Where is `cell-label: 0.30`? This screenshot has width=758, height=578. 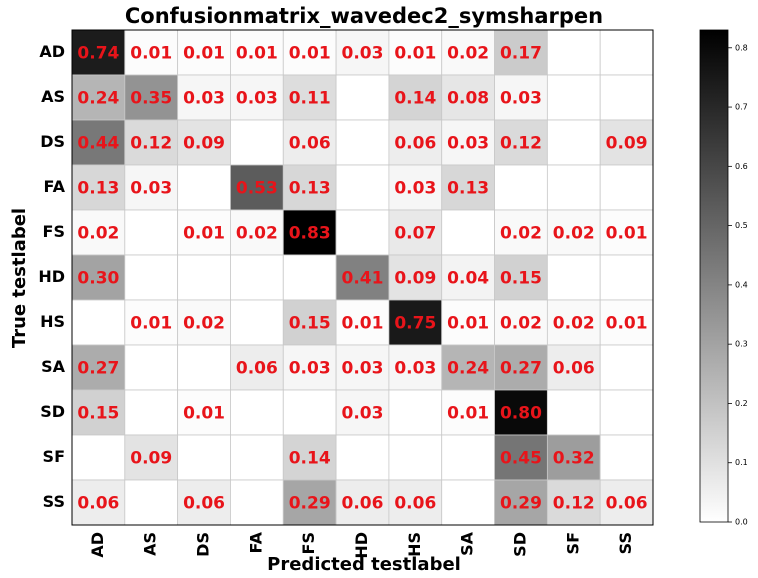 cell-label: 0.30 is located at coordinates (98, 279).